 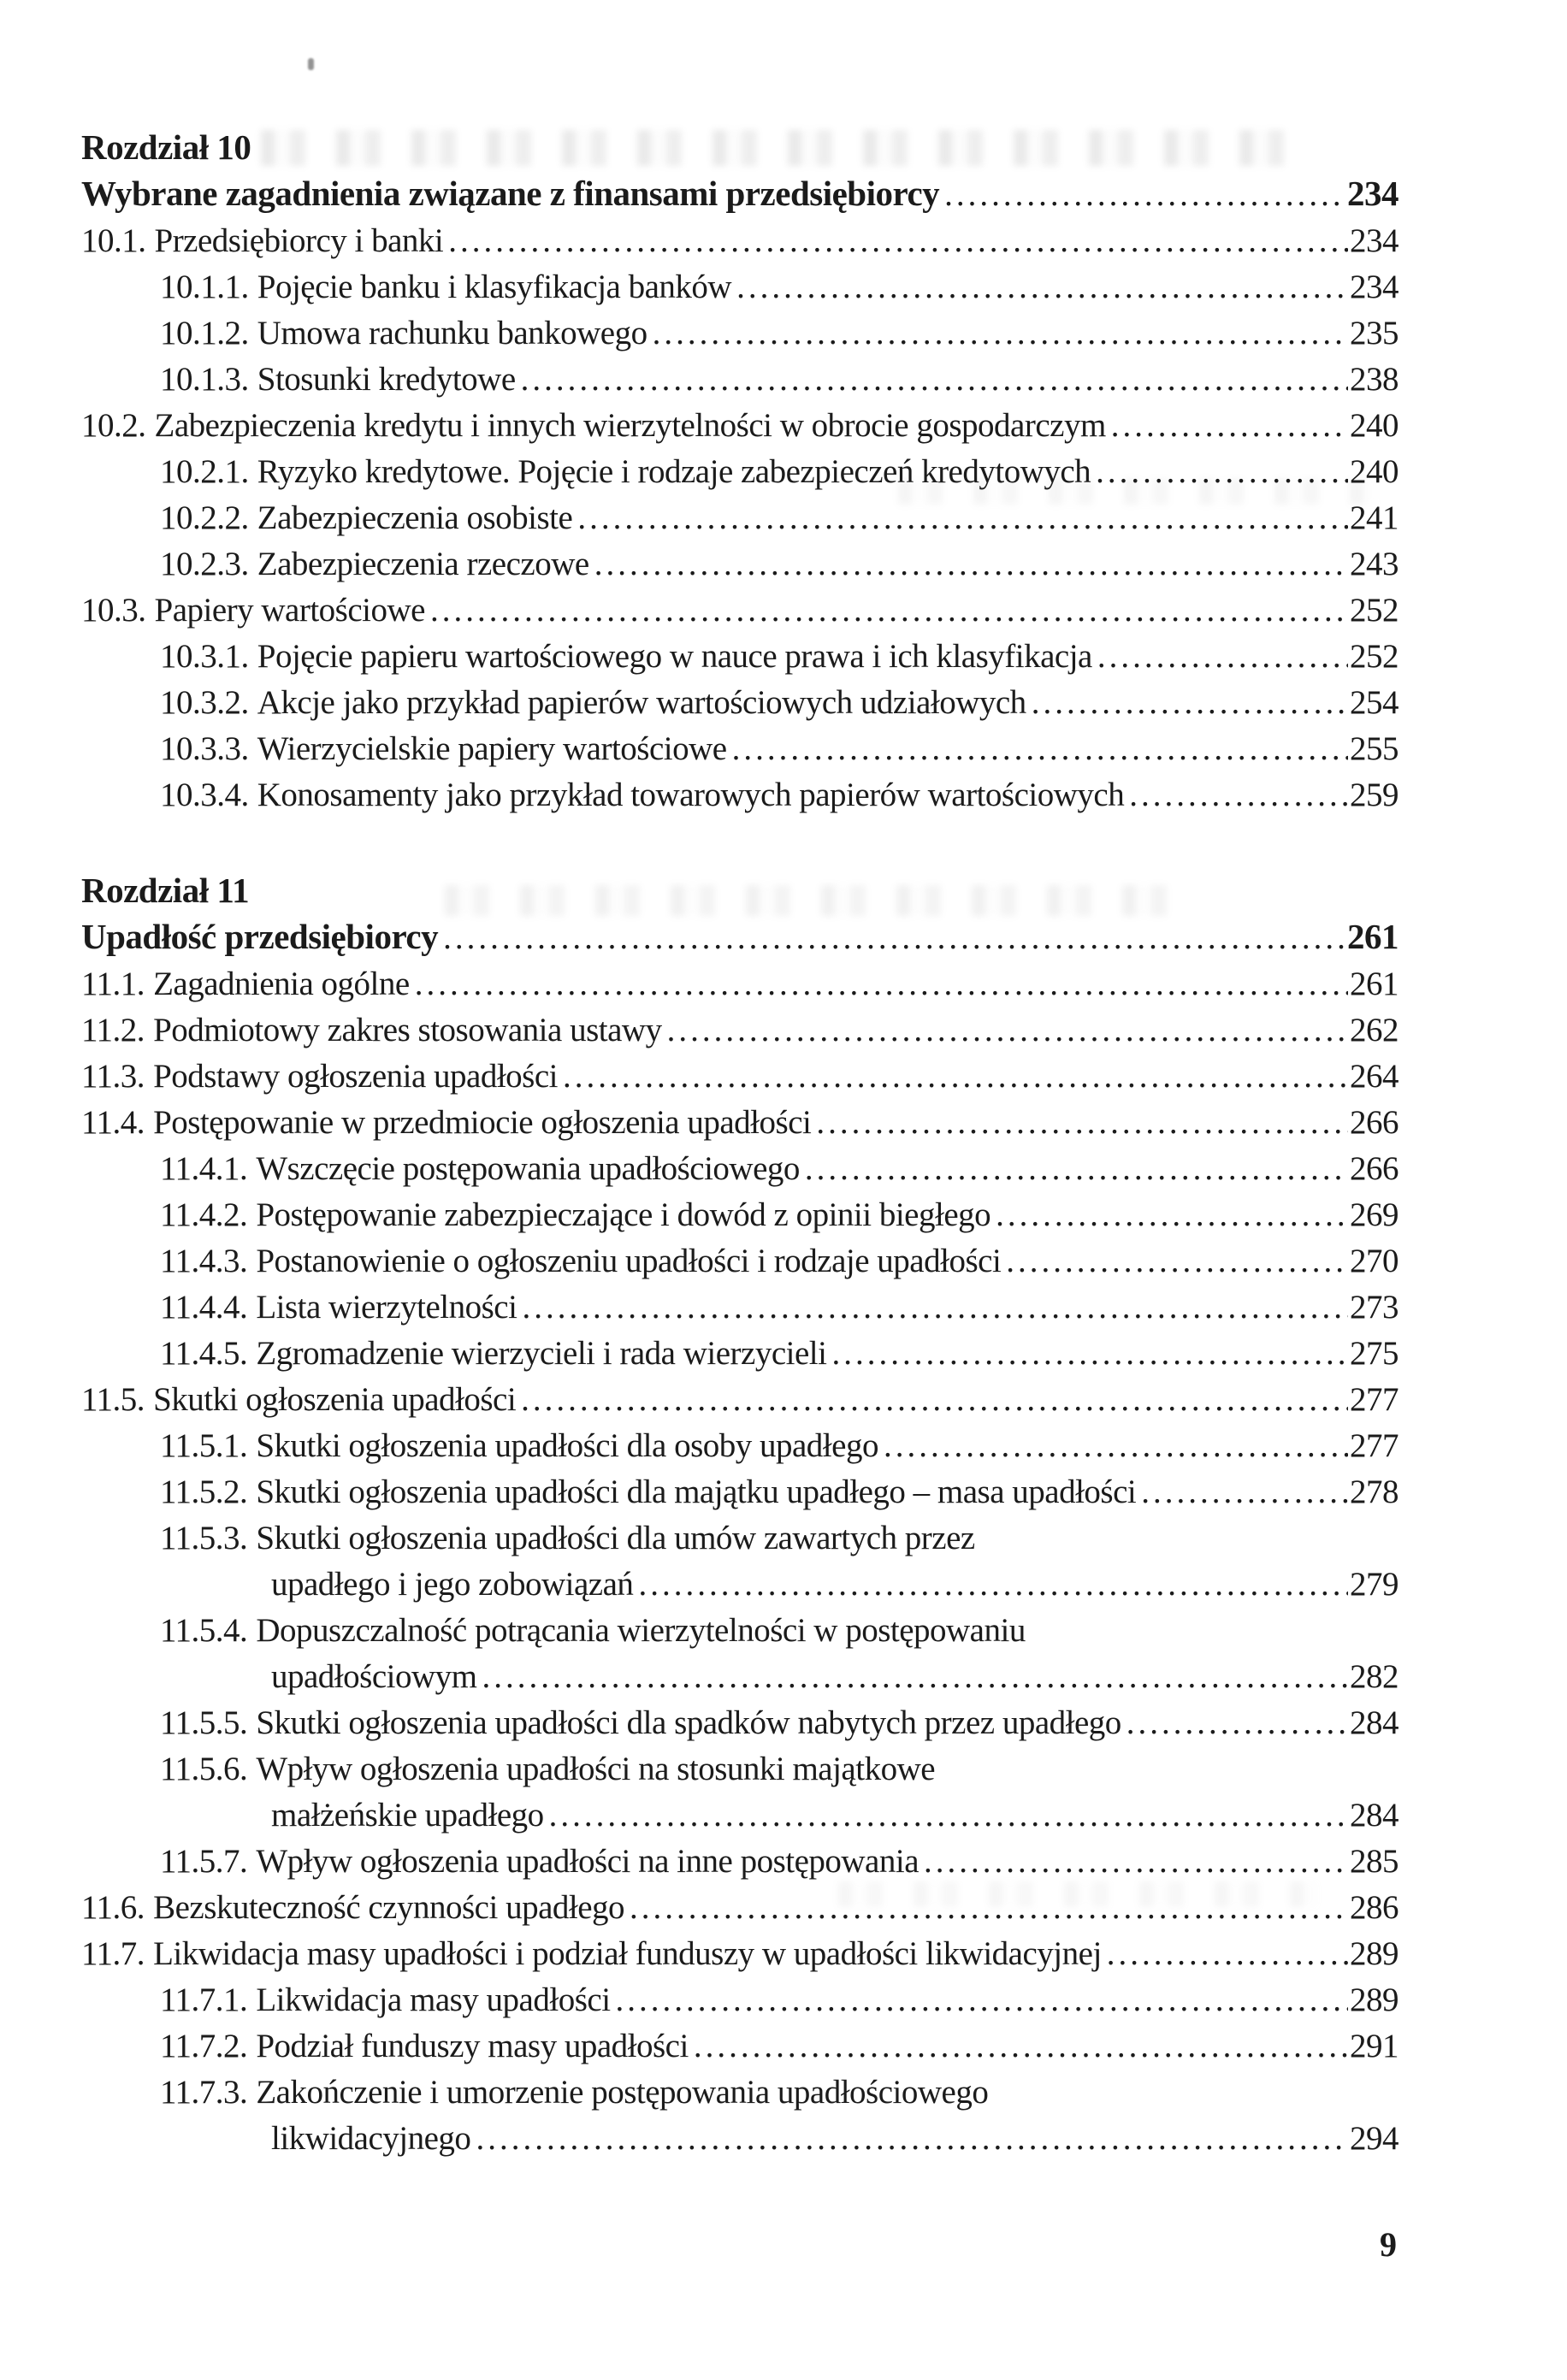 I want to click on toc-entry-number: 10.2.3., so click(x=205, y=564).